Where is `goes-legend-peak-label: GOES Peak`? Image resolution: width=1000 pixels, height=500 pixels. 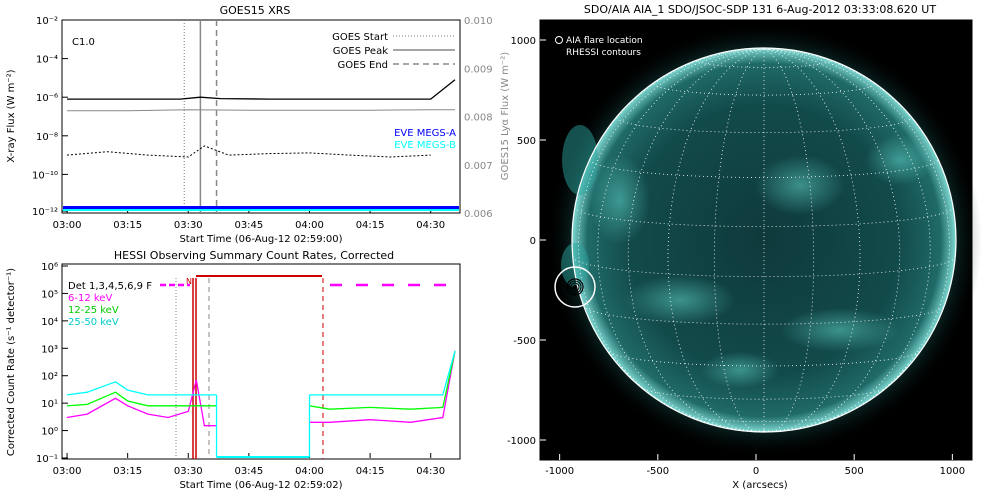
goes-legend-peak-label: GOES Peak is located at coordinates (360, 51).